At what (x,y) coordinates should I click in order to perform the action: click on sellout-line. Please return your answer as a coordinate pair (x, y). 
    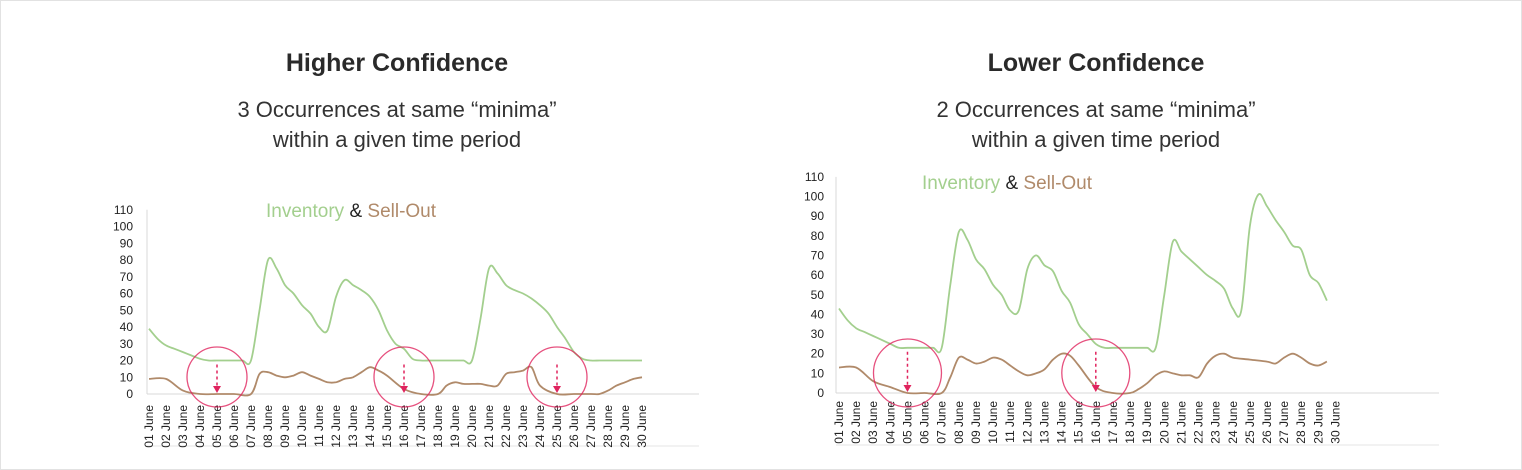
    Looking at the image, I should click on (1083, 374).